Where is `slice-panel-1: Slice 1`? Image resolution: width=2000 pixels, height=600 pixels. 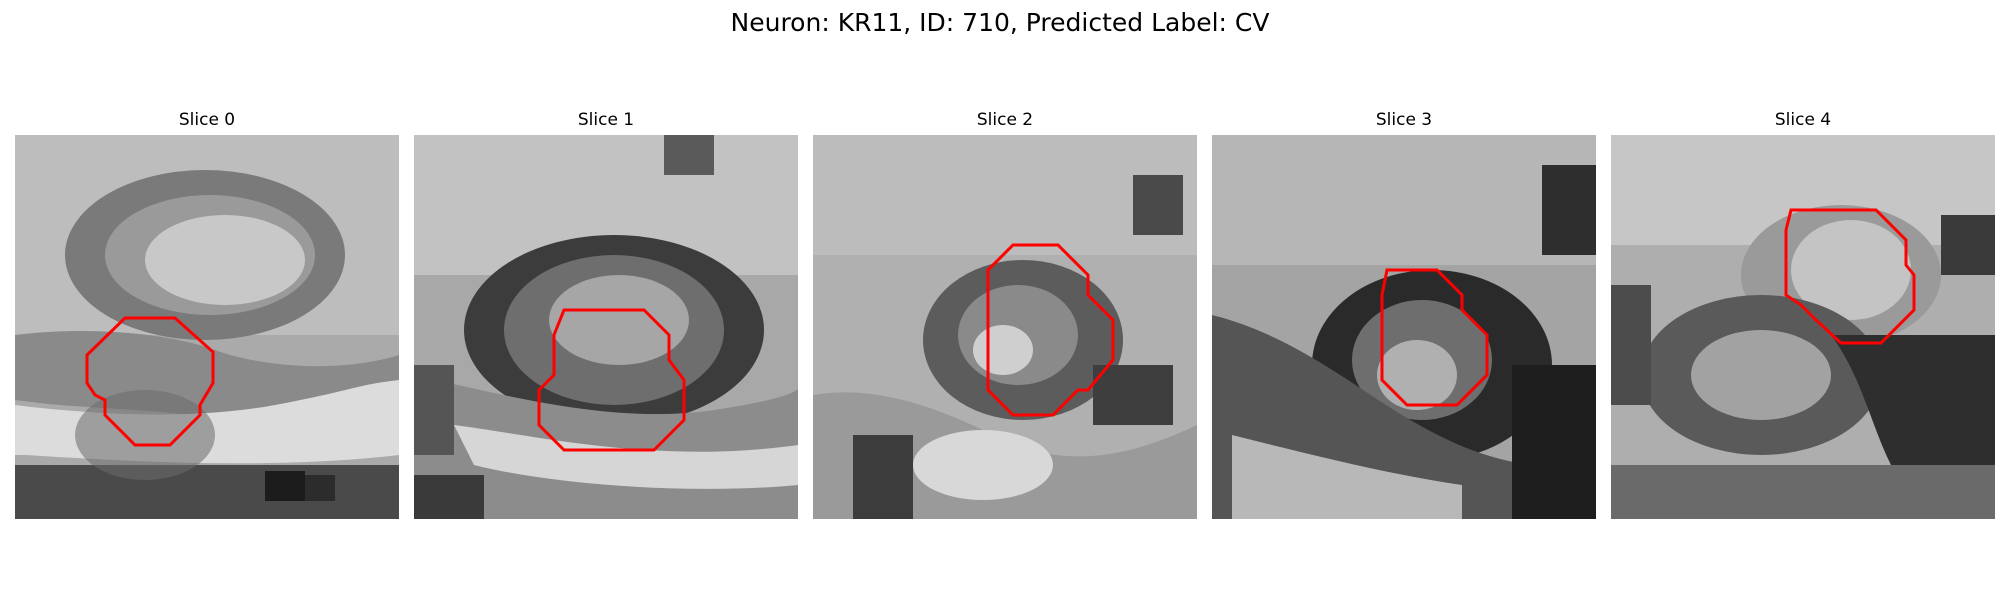
slice-panel-1: Slice 1 is located at coordinates (606, 313).